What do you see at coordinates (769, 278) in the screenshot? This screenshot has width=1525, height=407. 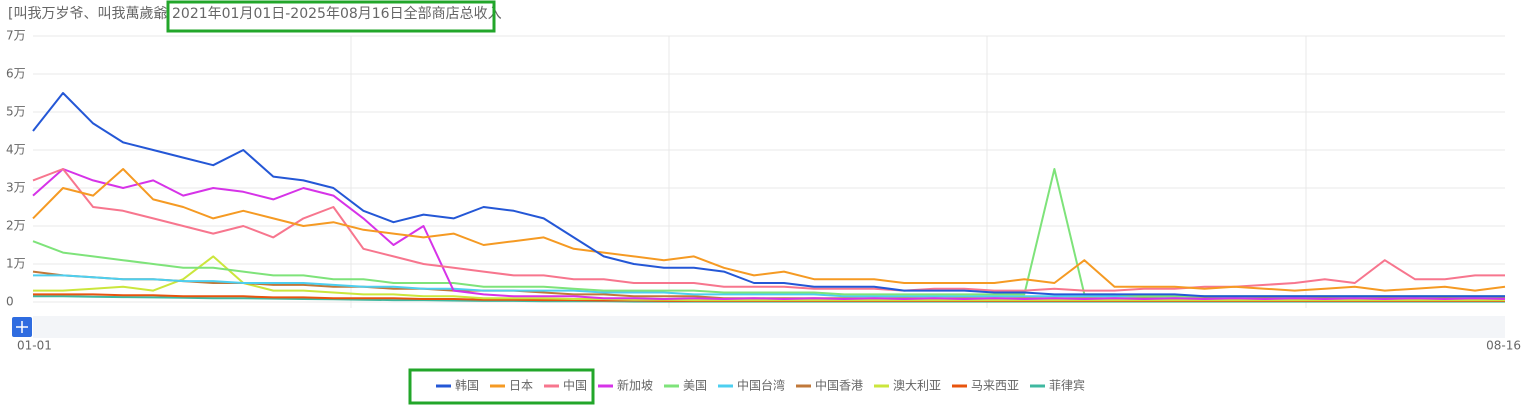 I see `series-line` at bounding box center [769, 278].